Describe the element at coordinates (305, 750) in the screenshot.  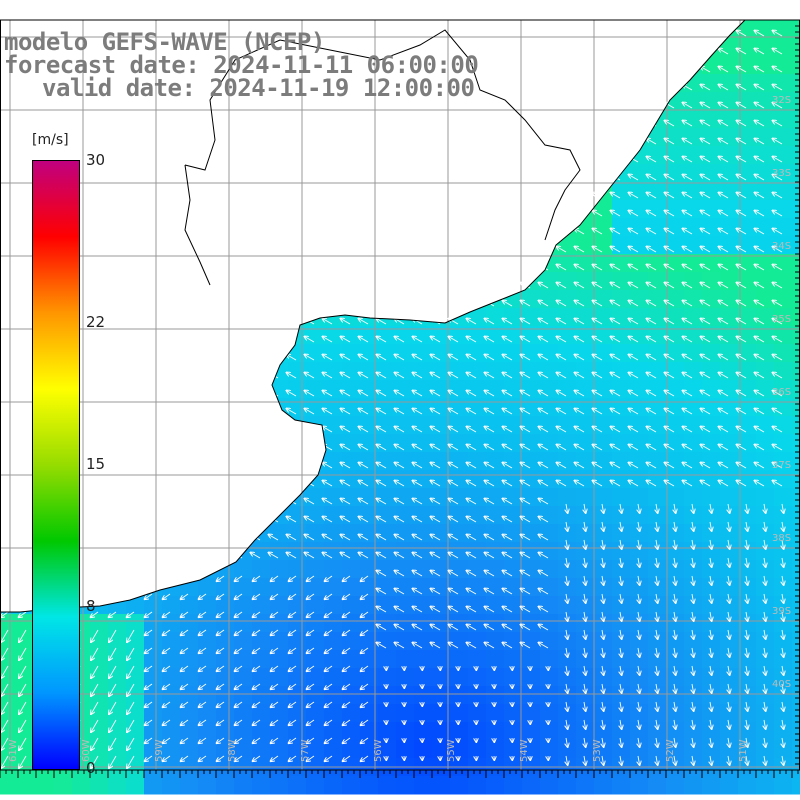
I see `lon-label: 57W` at that location.